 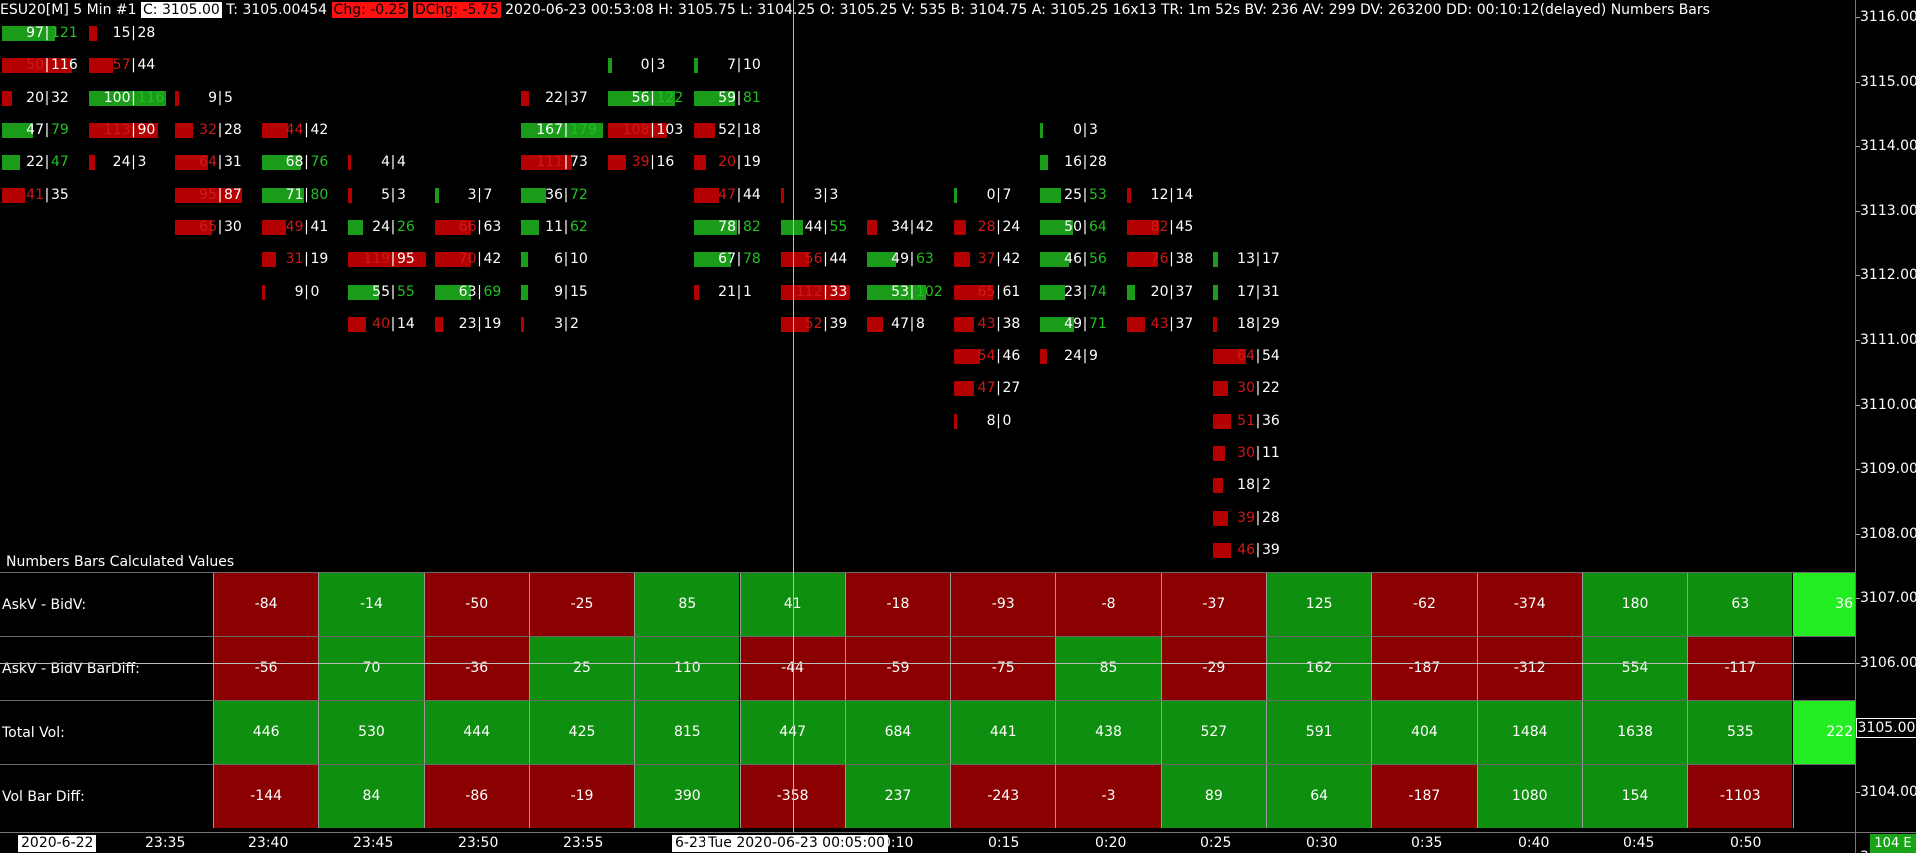 I want to click on footprint-cell: 17 | 31, so click(x=1255, y=292).